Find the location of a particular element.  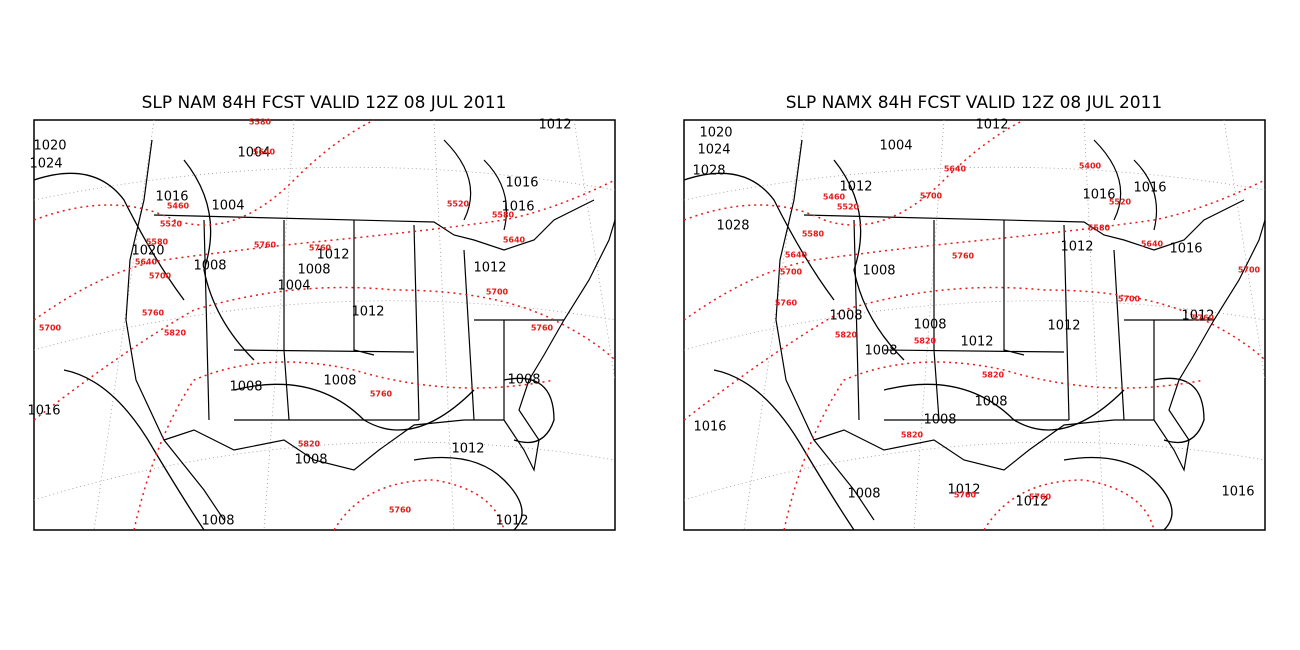

panel-title: SLP NAMX 84H FCST VALID 12Z 08 JUL 2011 is located at coordinates (974, 103).